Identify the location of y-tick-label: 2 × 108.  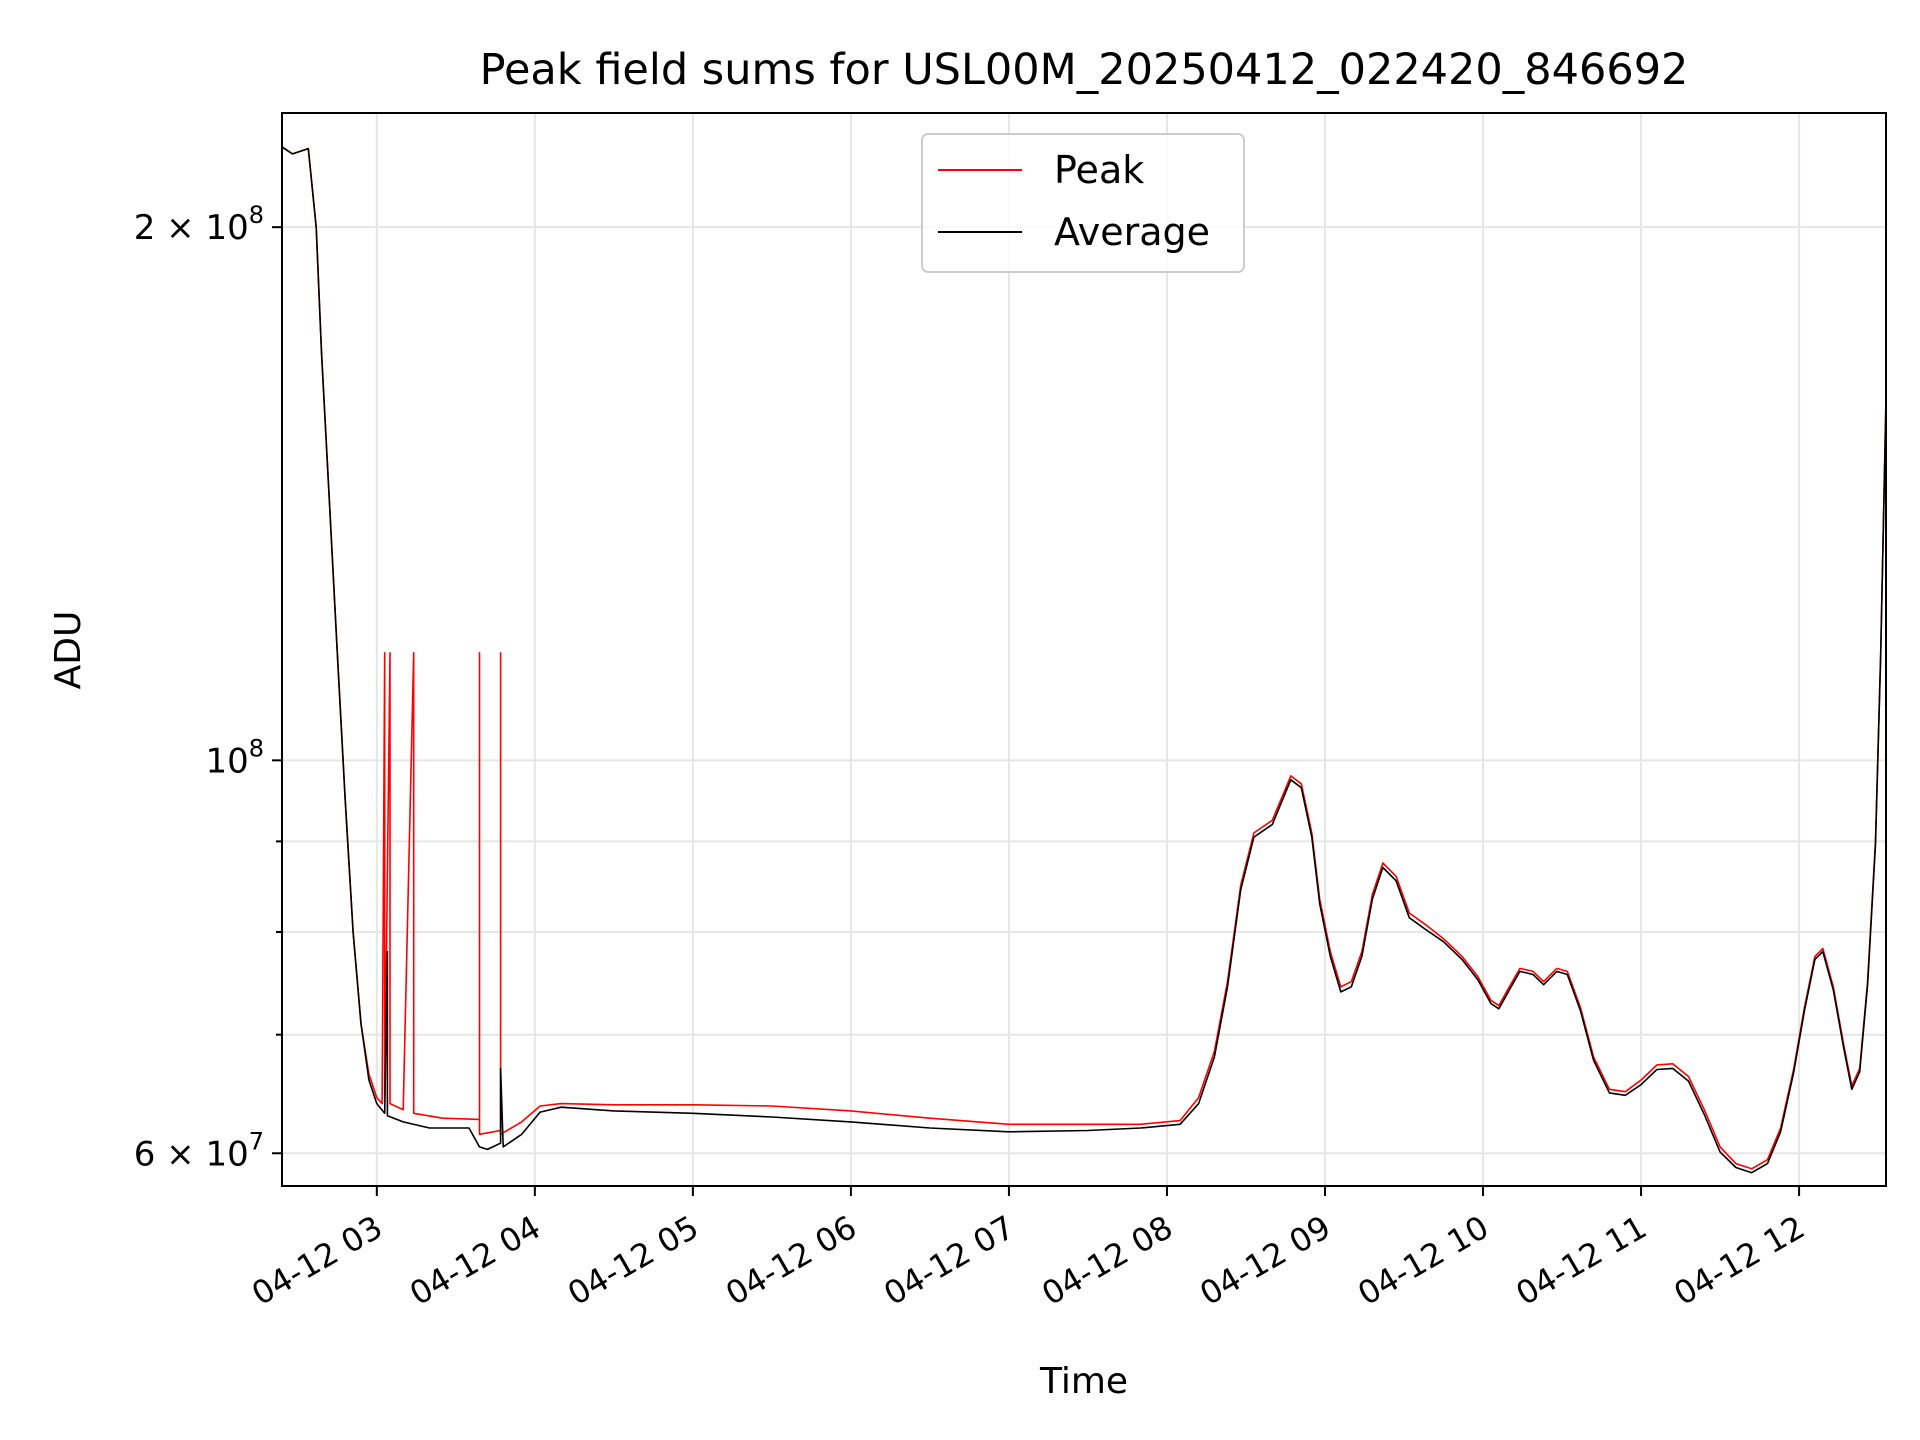
(199, 224).